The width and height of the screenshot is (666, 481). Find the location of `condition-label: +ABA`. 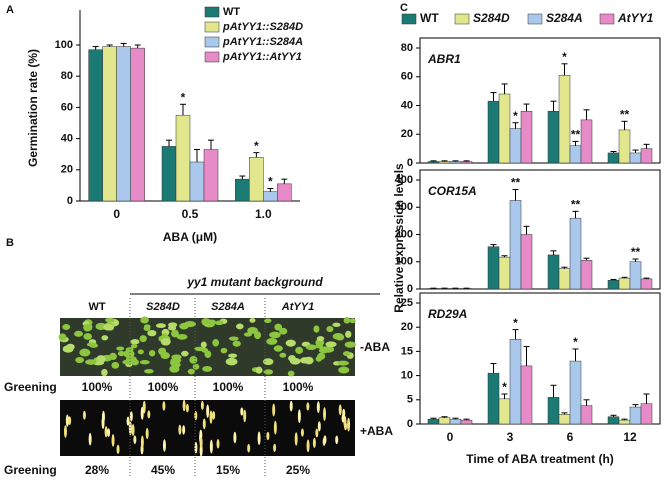

condition-label: +ABA is located at coordinates (376, 431).